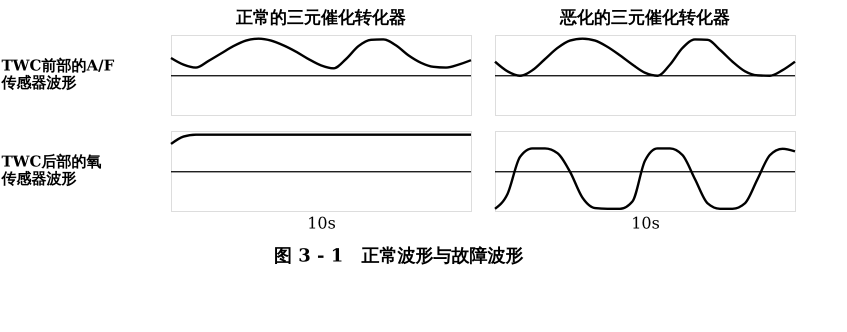 Image resolution: width=847 pixels, height=332 pixels. Describe the element at coordinates (51, 170) in the screenshot. I see `y-axis-title: TWC后部的氧传感器波形` at that location.